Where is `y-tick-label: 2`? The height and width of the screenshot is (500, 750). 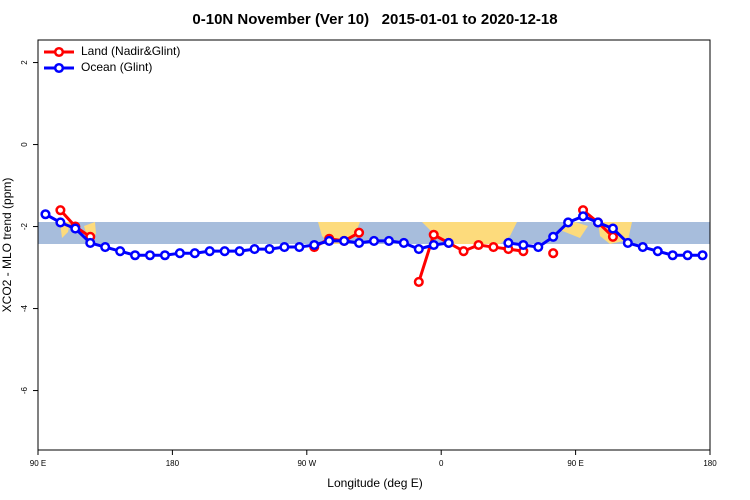 y-tick-label: 2 is located at coordinates (24, 62).